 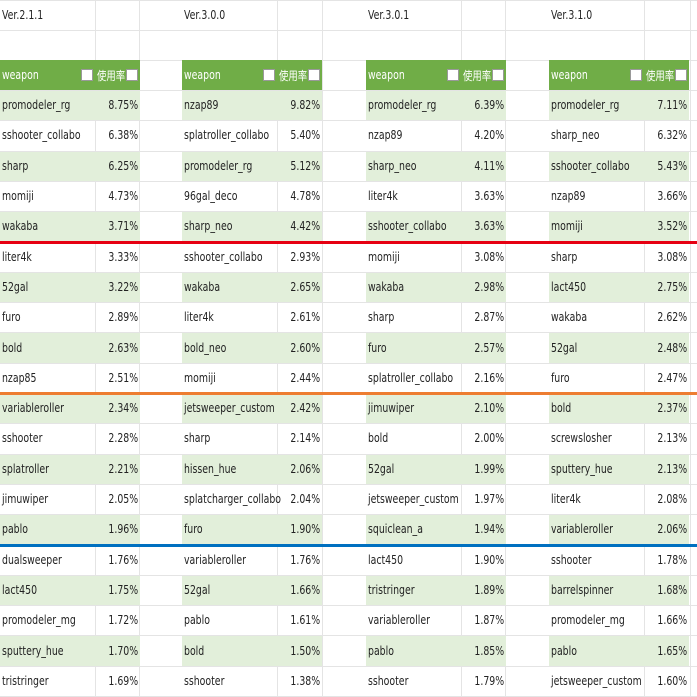 I want to click on usage-rate: 1.69%, so click(x=123, y=680).